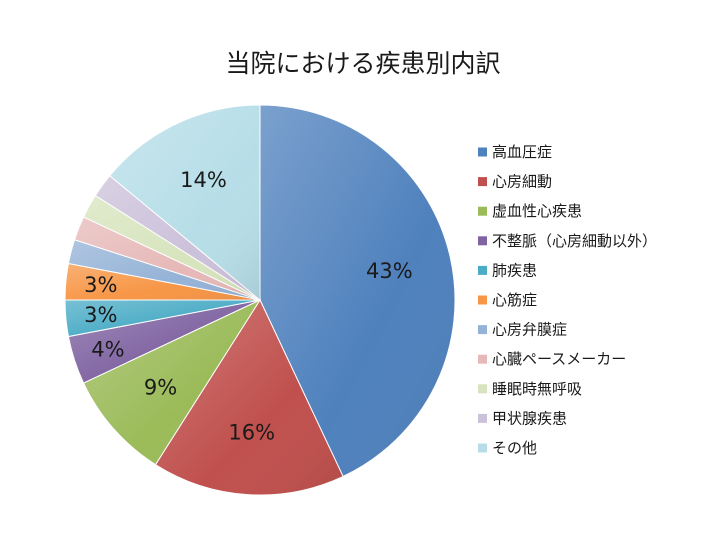 This screenshot has height=540, width=720. What do you see at coordinates (522, 182) in the screenshot?
I see `legend-label-1: 心房細動` at bounding box center [522, 182].